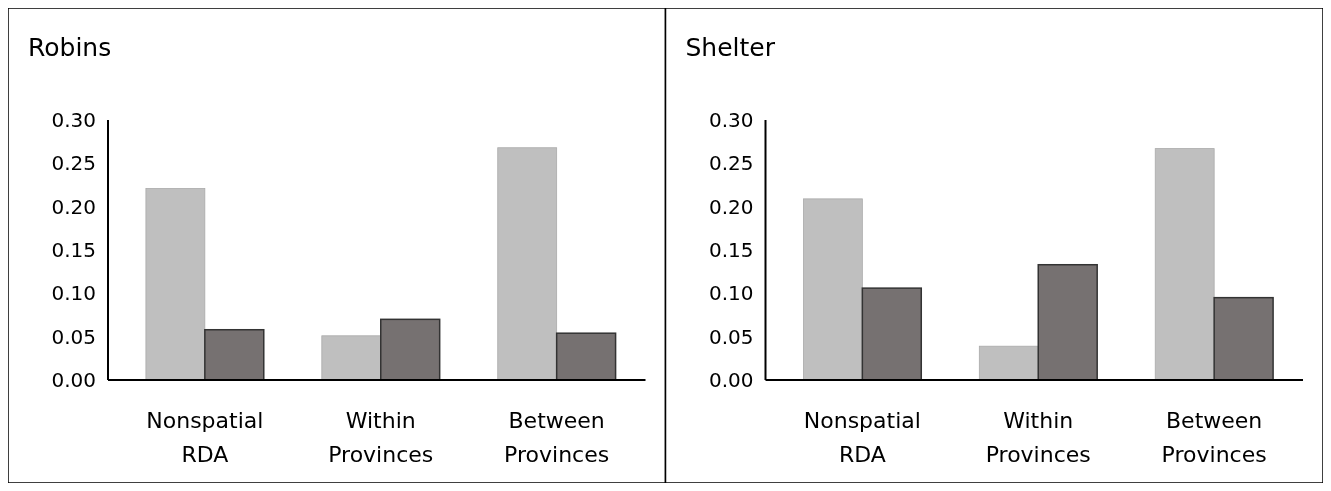  I want to click on chart-title: Robins, so click(70, 47).